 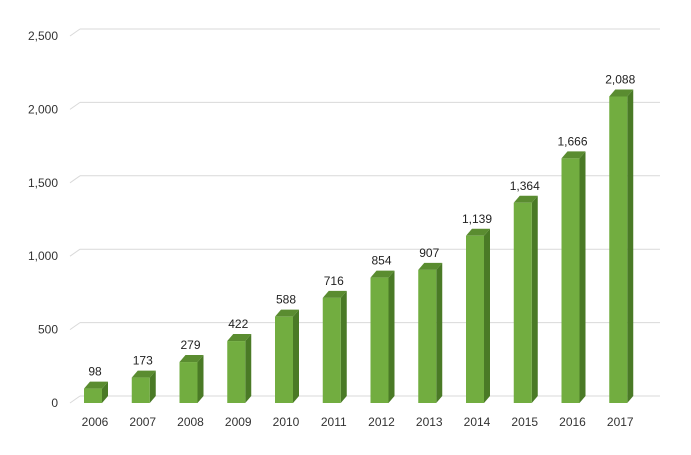 What do you see at coordinates (334, 422) in the screenshot?
I see `x-tick-label: 2011` at bounding box center [334, 422].